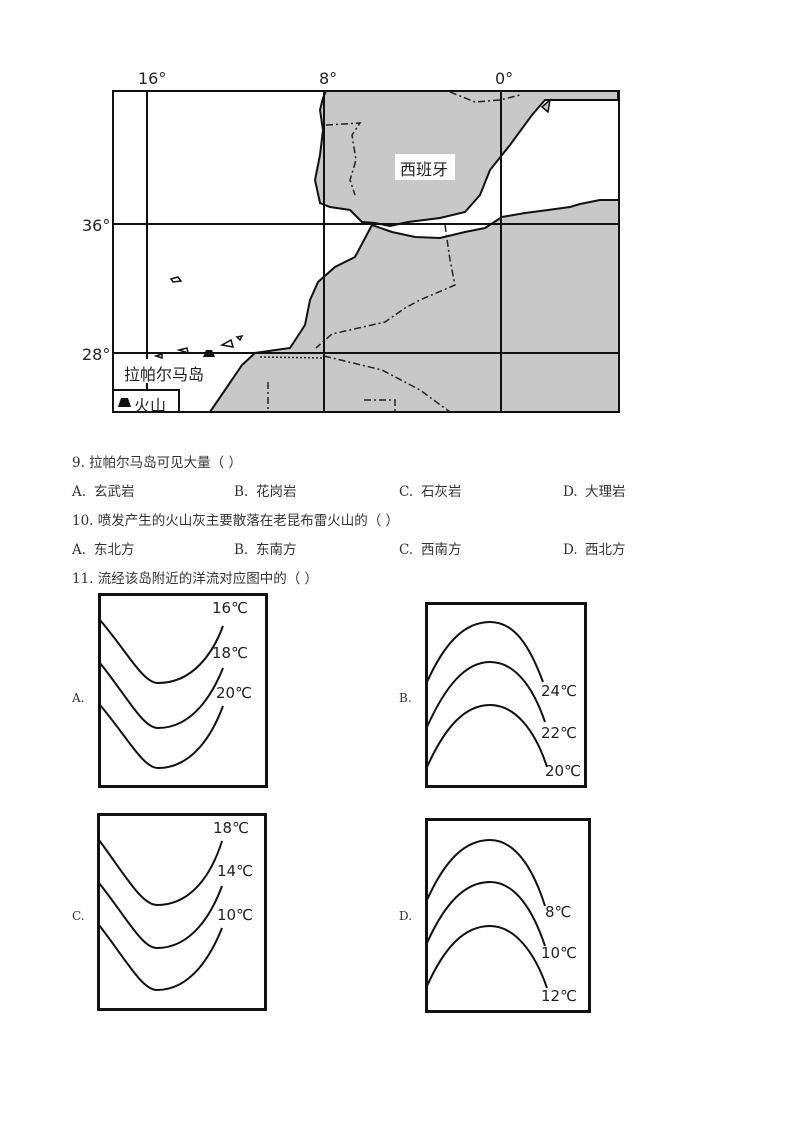 The width and height of the screenshot is (800, 1132). Describe the element at coordinates (292, 357) in the screenshot. I see `dotted-border` at that location.